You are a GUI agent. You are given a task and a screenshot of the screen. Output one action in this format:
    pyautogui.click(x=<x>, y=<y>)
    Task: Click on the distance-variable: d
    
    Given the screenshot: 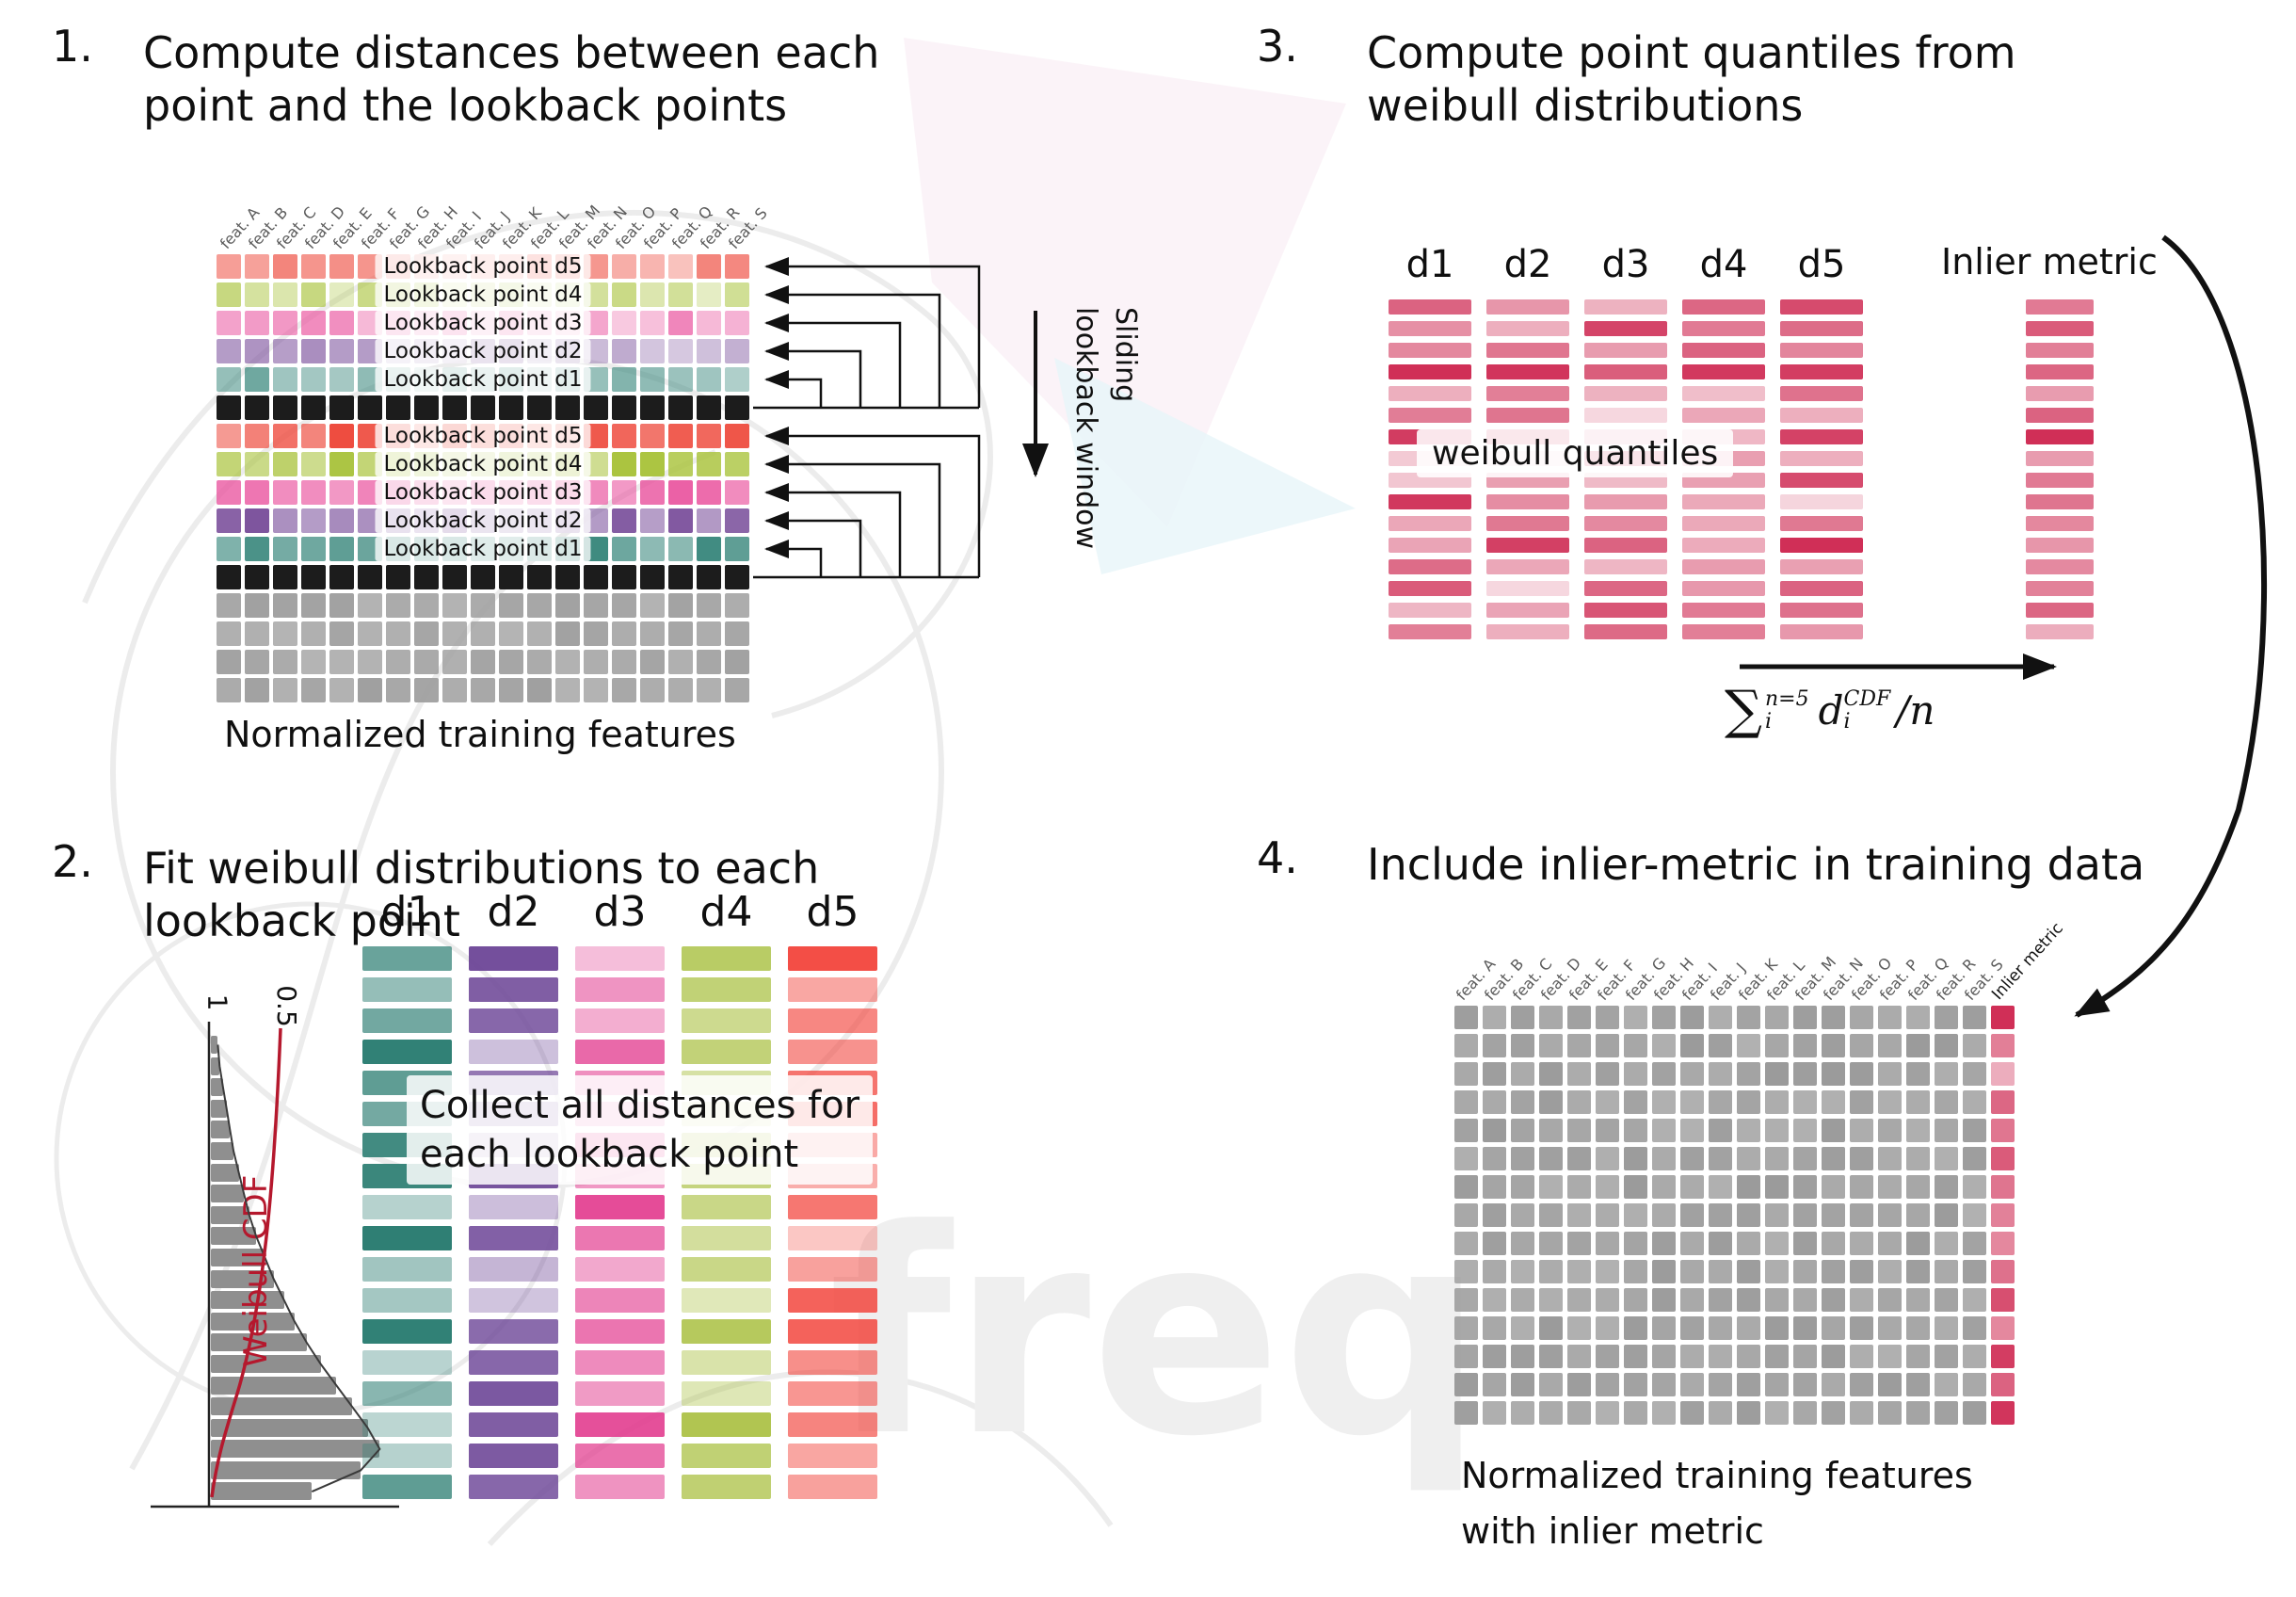 What is the action you would take?
    pyautogui.click(x=1831, y=710)
    